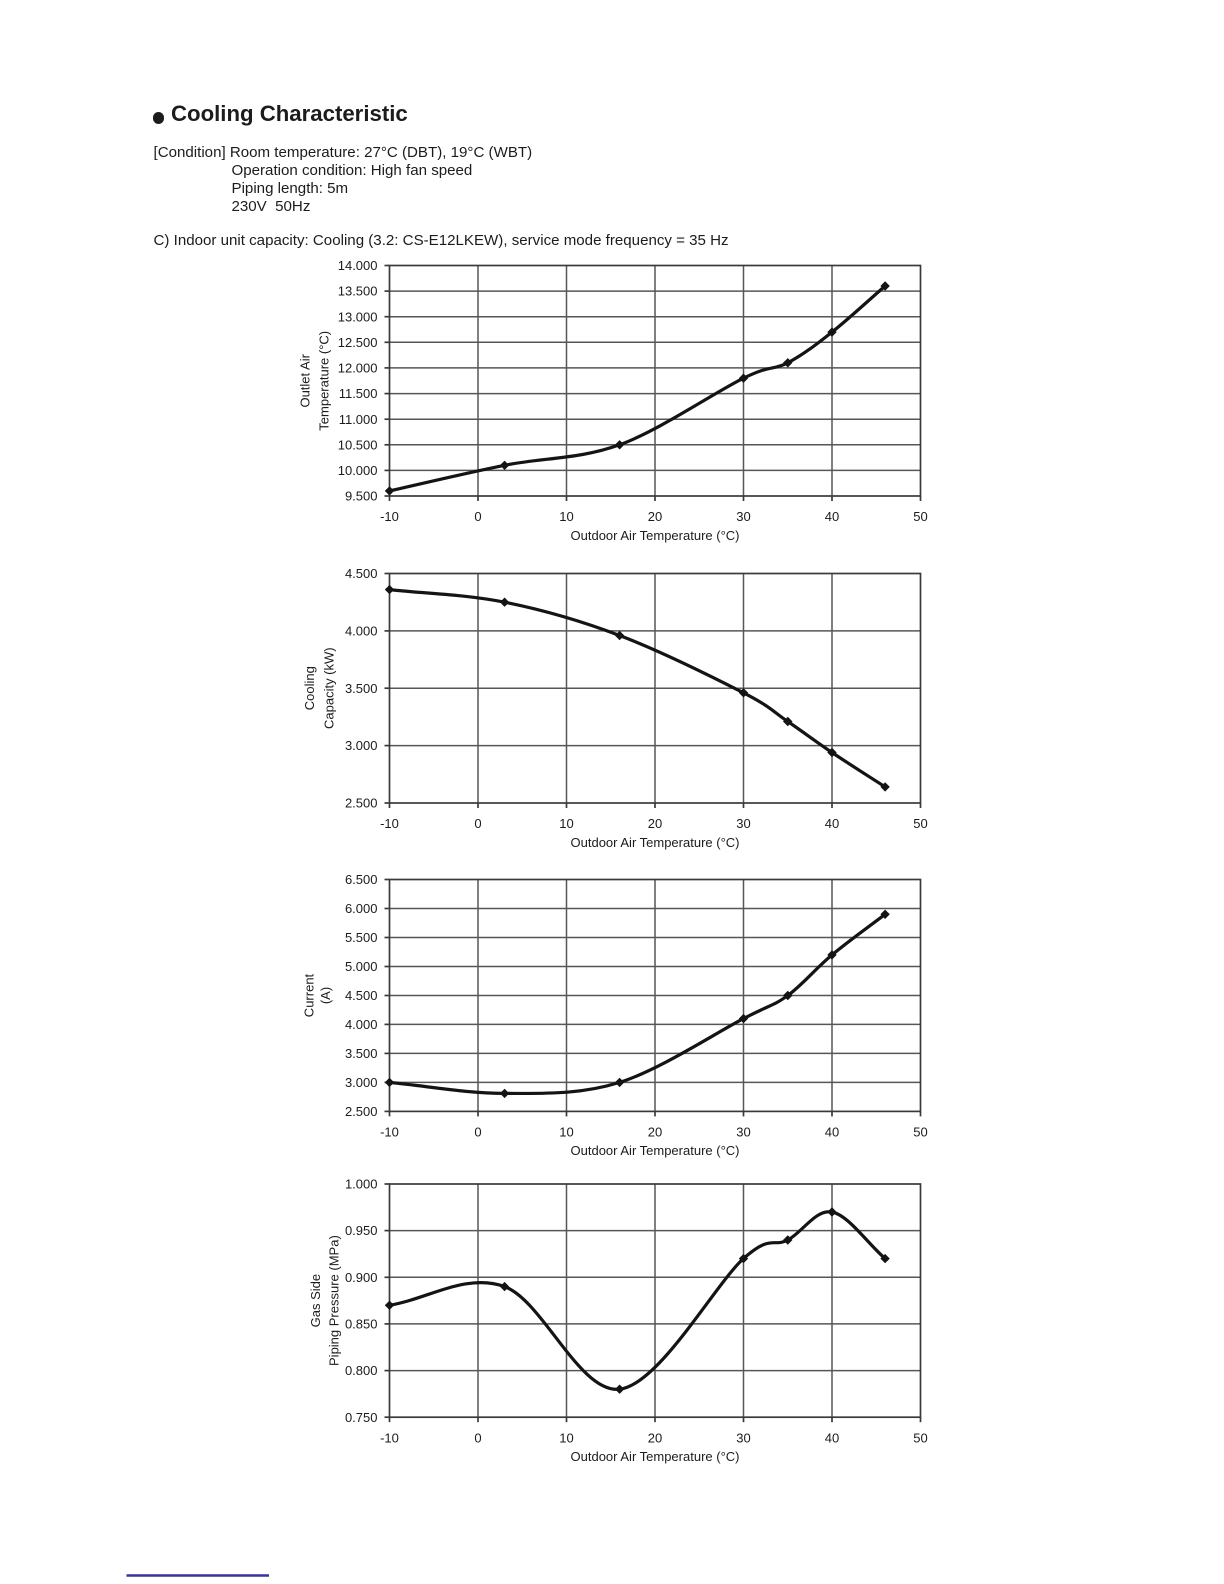  I want to click on svg-text: Gas Side, so click(315, 1300).